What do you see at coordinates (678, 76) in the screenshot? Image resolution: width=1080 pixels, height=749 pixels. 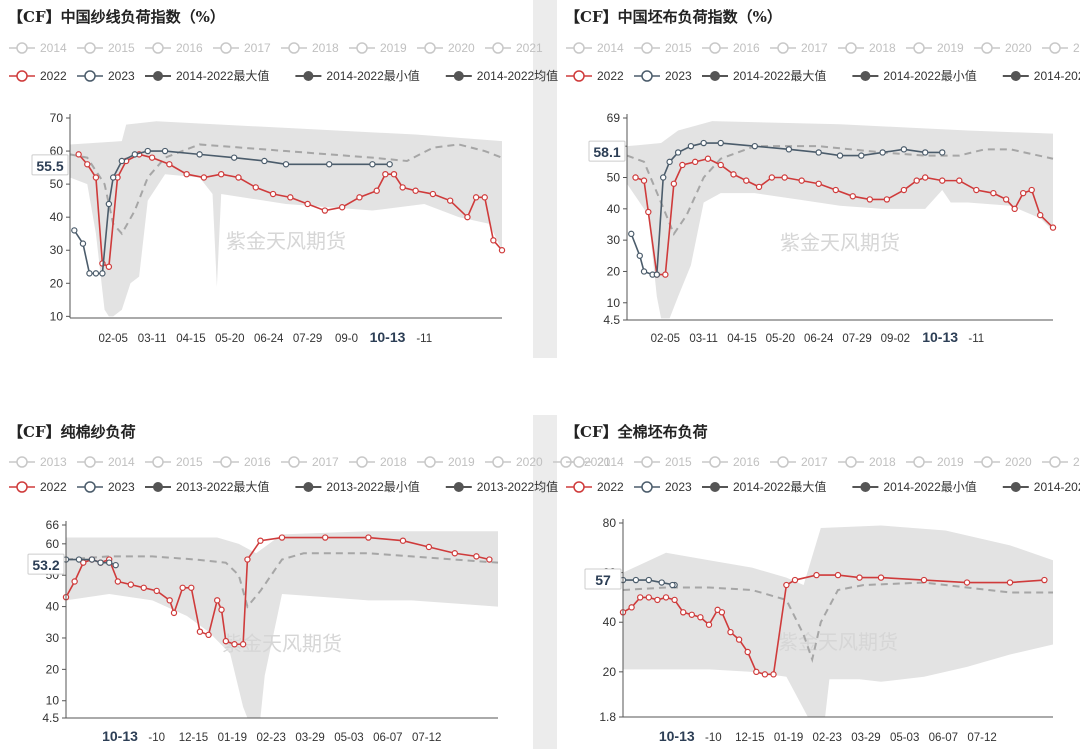 I see `legend-label: 2023` at bounding box center [678, 76].